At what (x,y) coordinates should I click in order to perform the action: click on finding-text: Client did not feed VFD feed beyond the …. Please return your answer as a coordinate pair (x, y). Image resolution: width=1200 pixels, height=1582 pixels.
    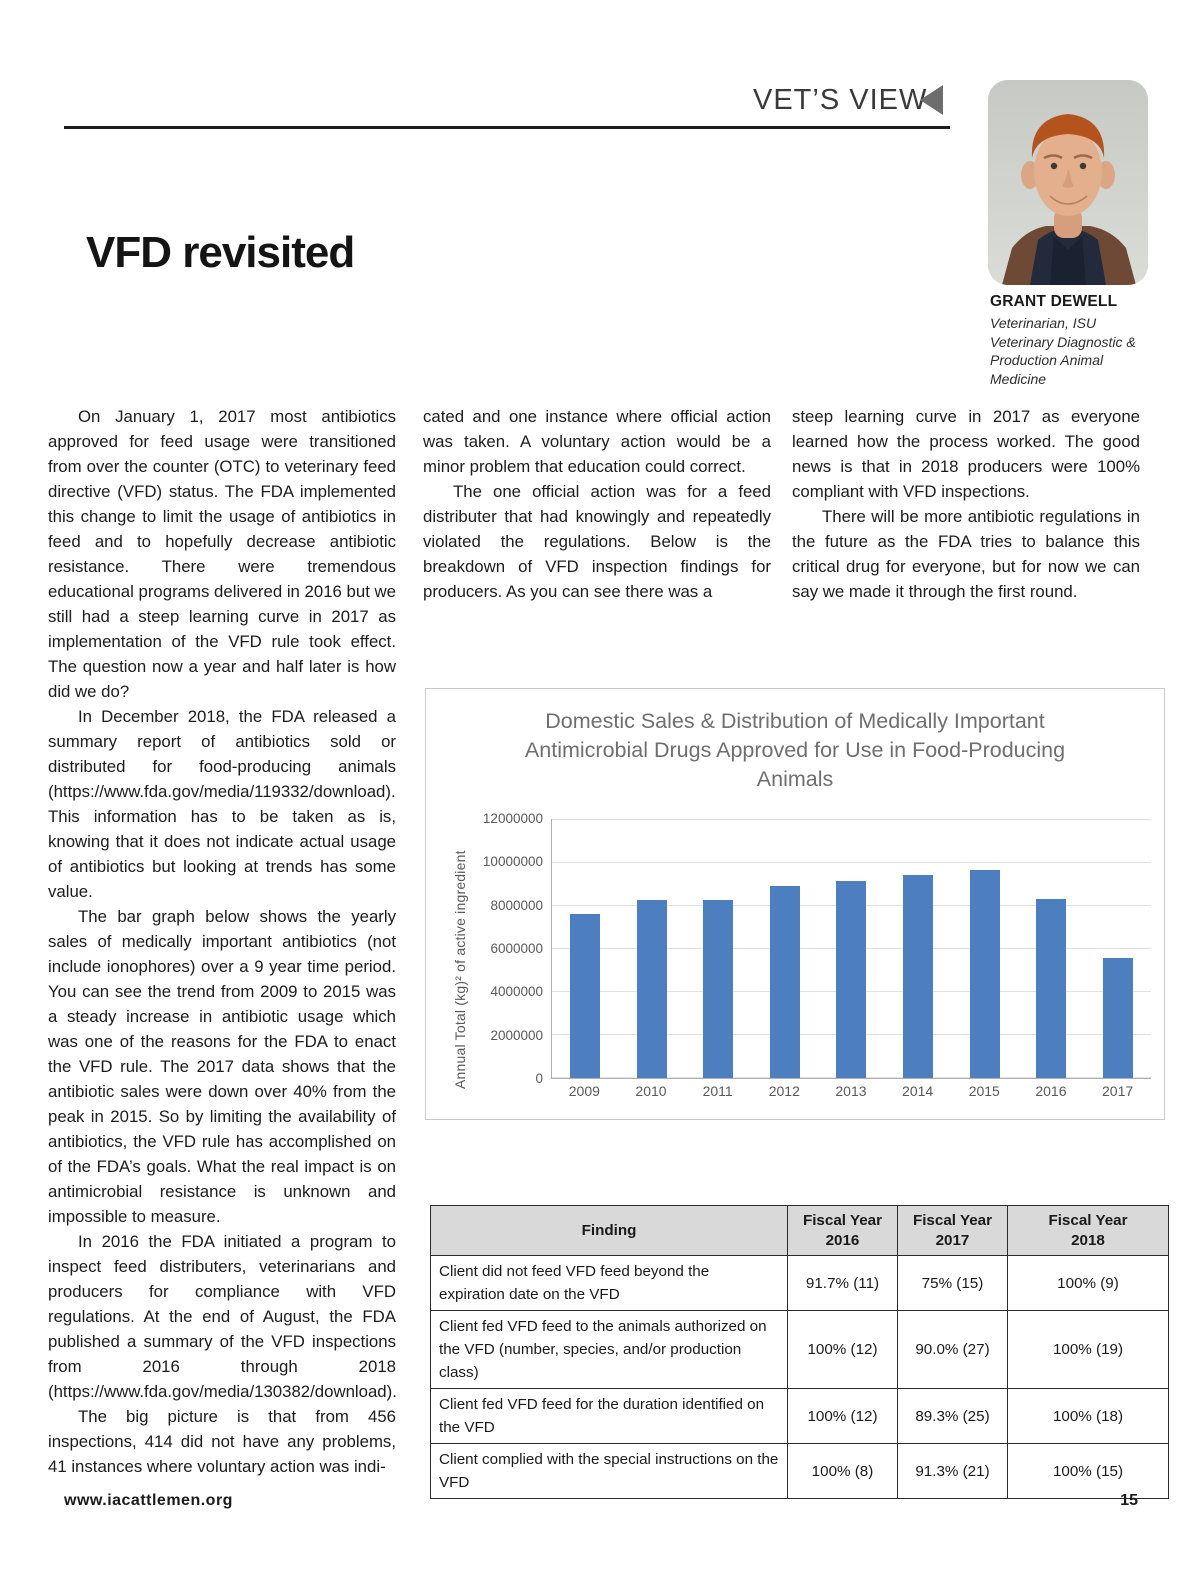
    Looking at the image, I should click on (609, 1283).